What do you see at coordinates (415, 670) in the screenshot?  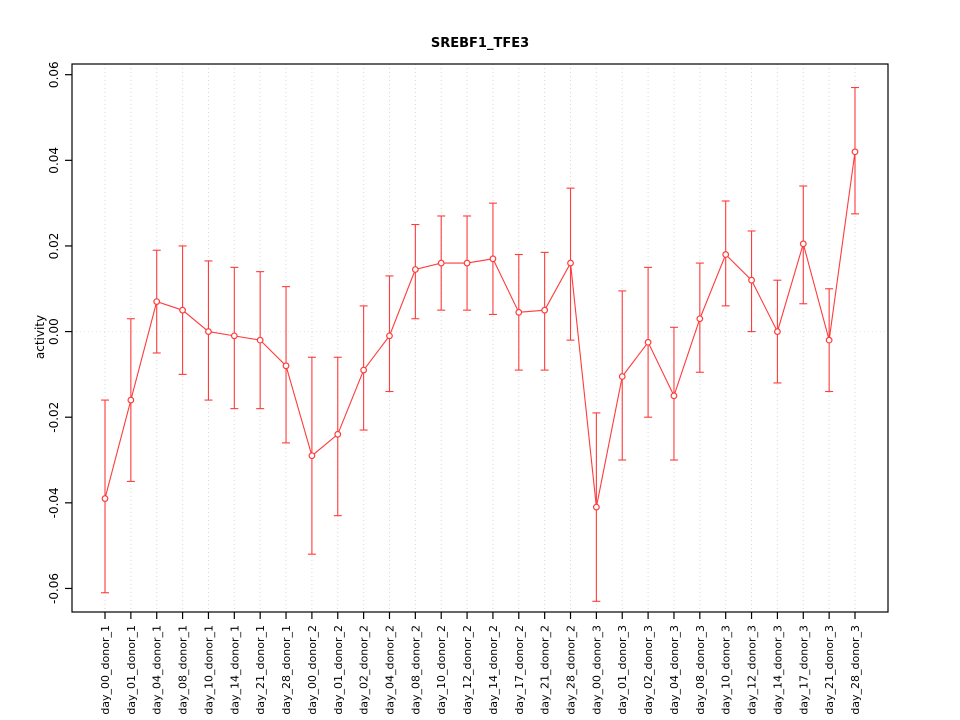 I see `x-axis-tick-label: day_08_donor_2` at bounding box center [415, 670].